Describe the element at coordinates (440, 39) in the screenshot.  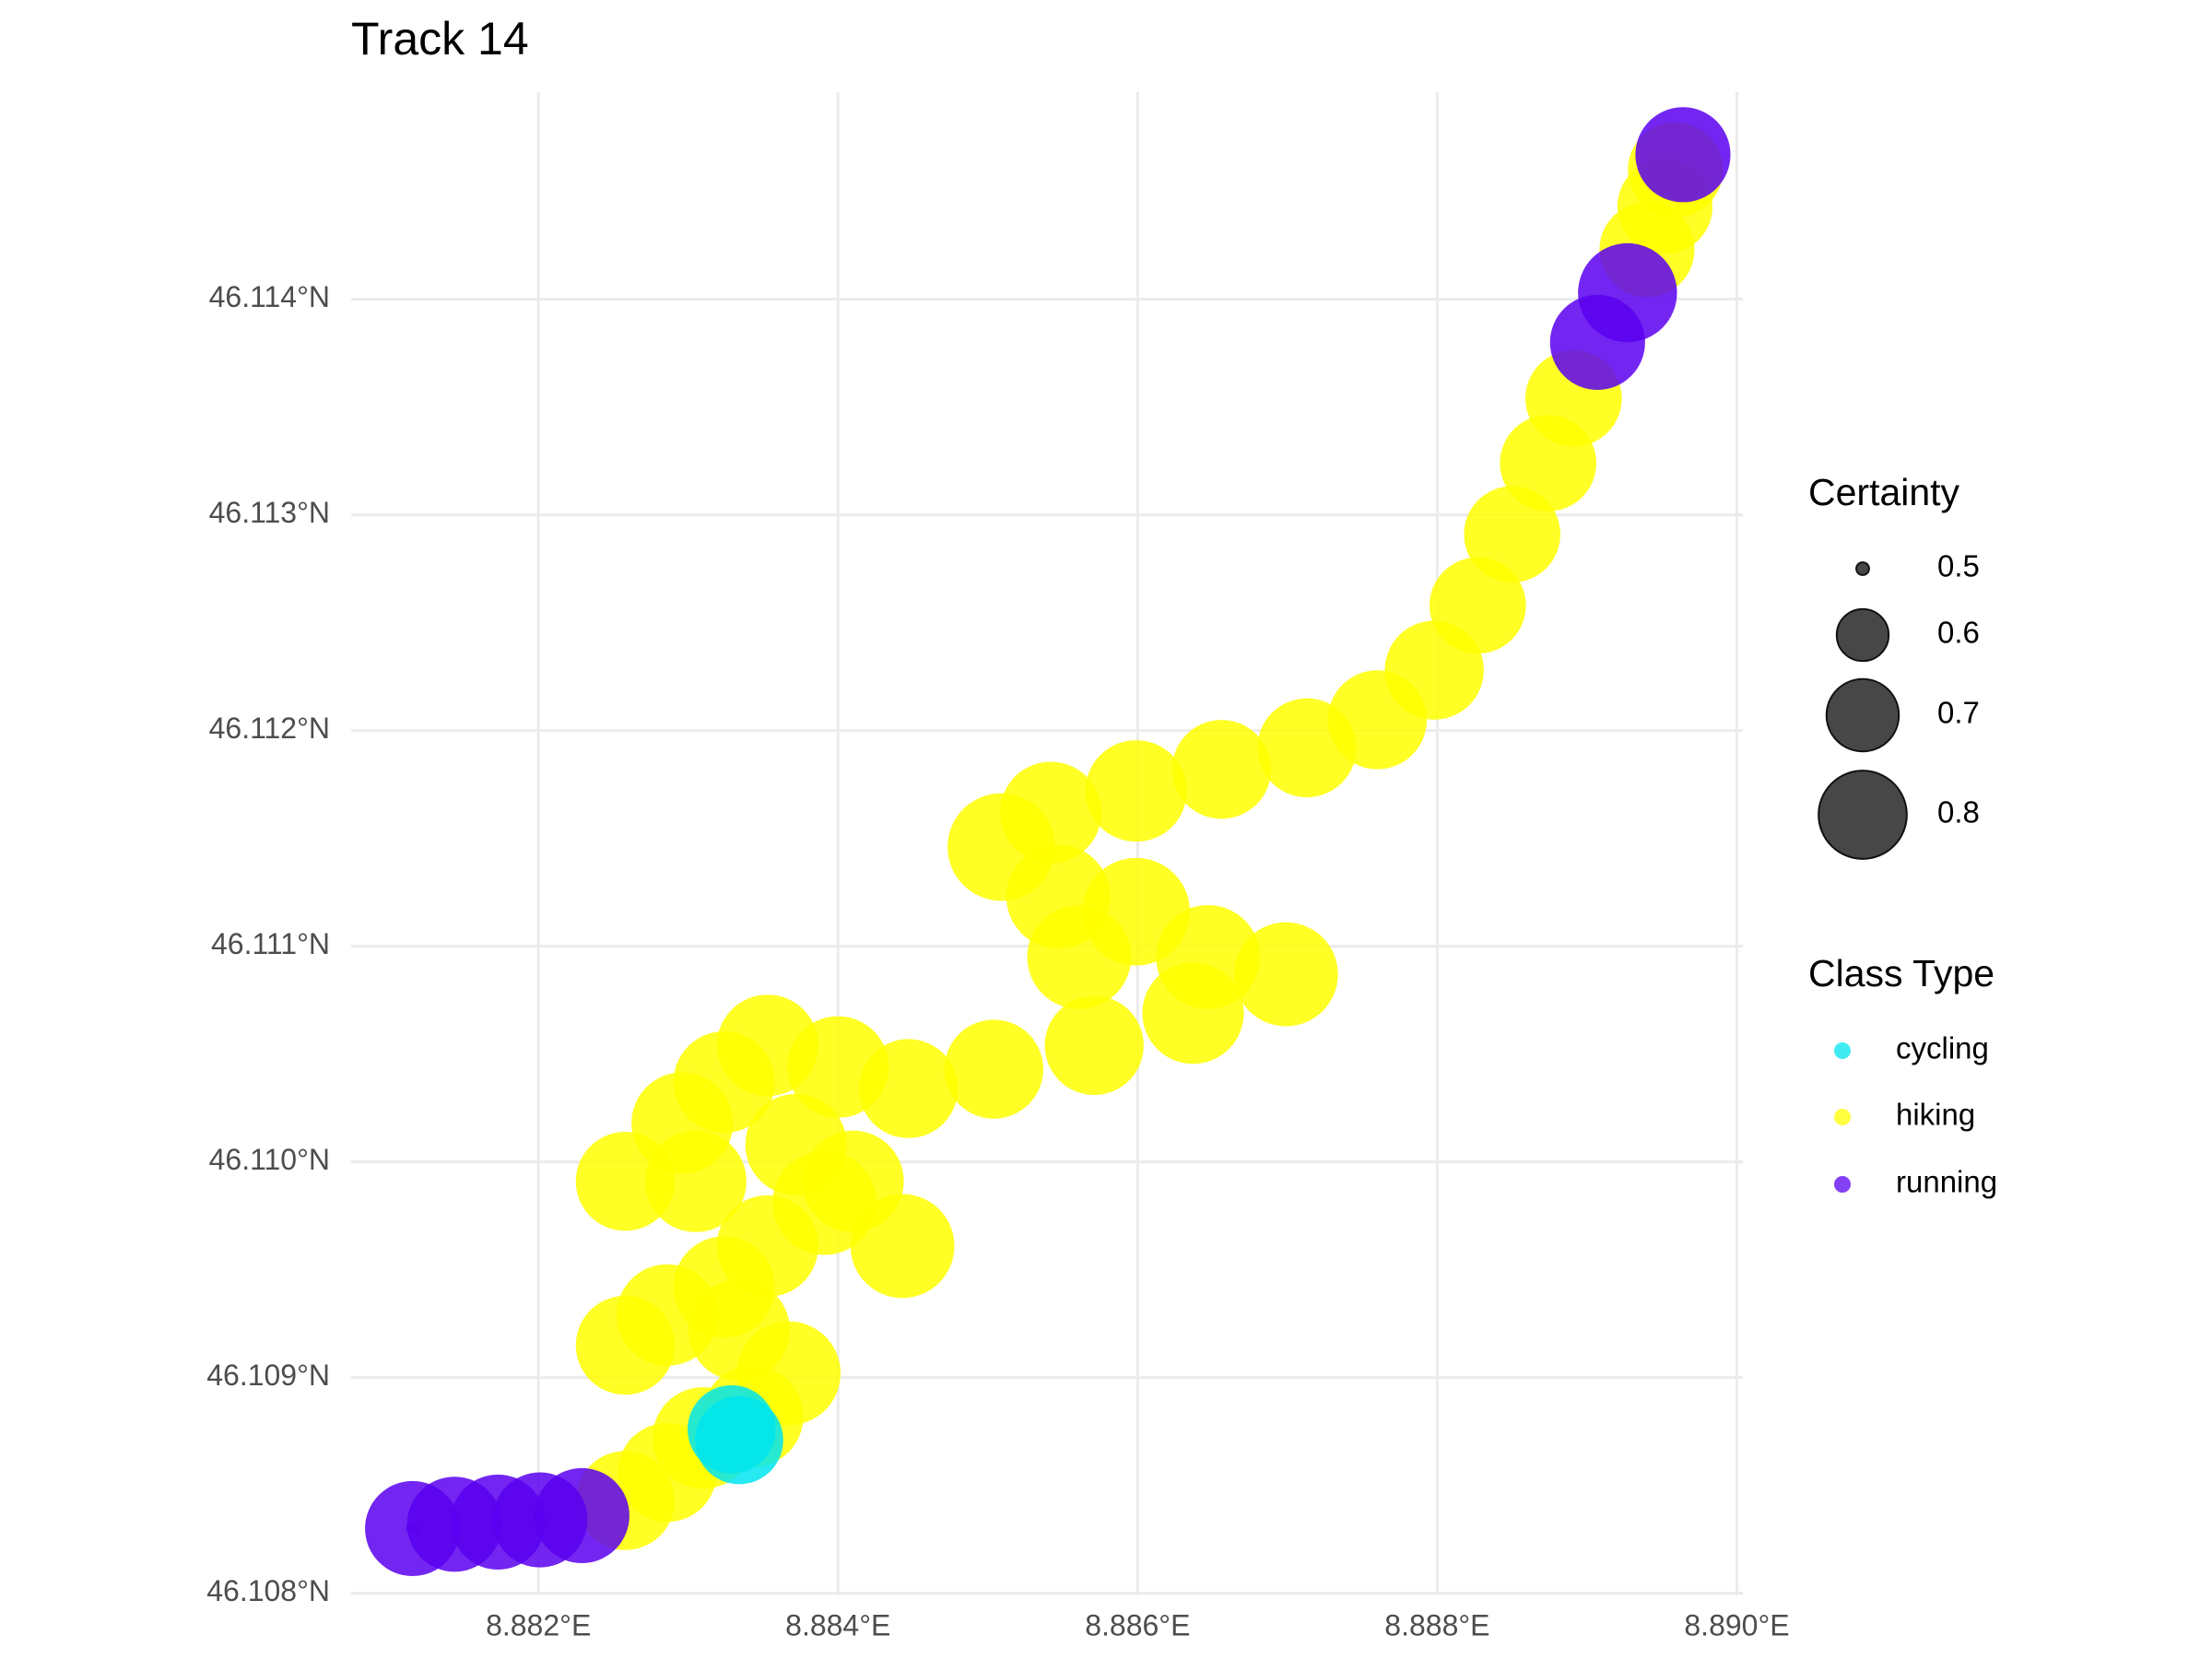
I see `chart-title: Track 14` at that location.